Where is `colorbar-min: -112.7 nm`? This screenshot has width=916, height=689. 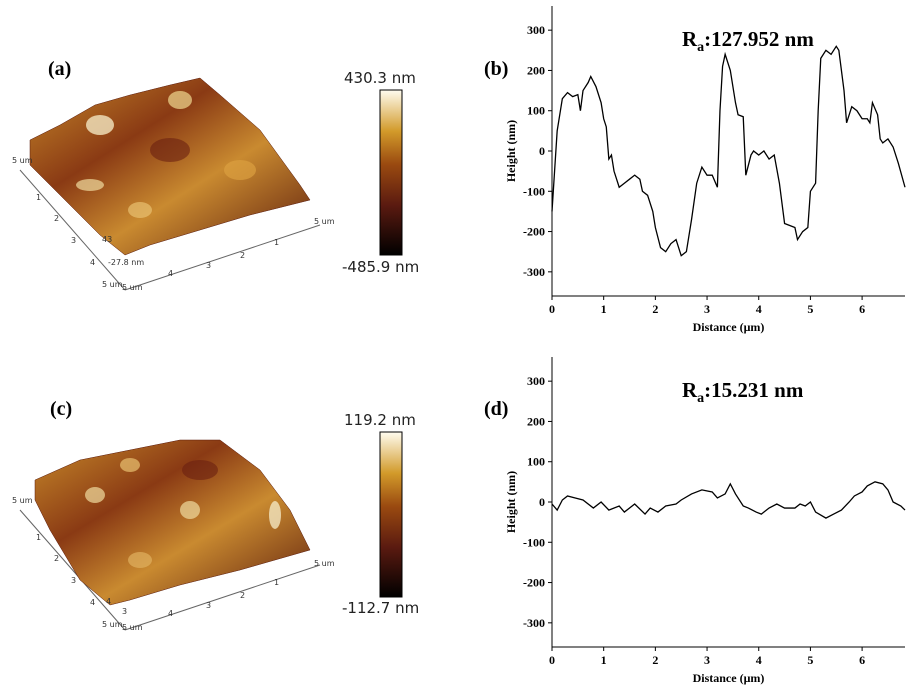
colorbar-min: -112.7 nm is located at coordinates (380, 608).